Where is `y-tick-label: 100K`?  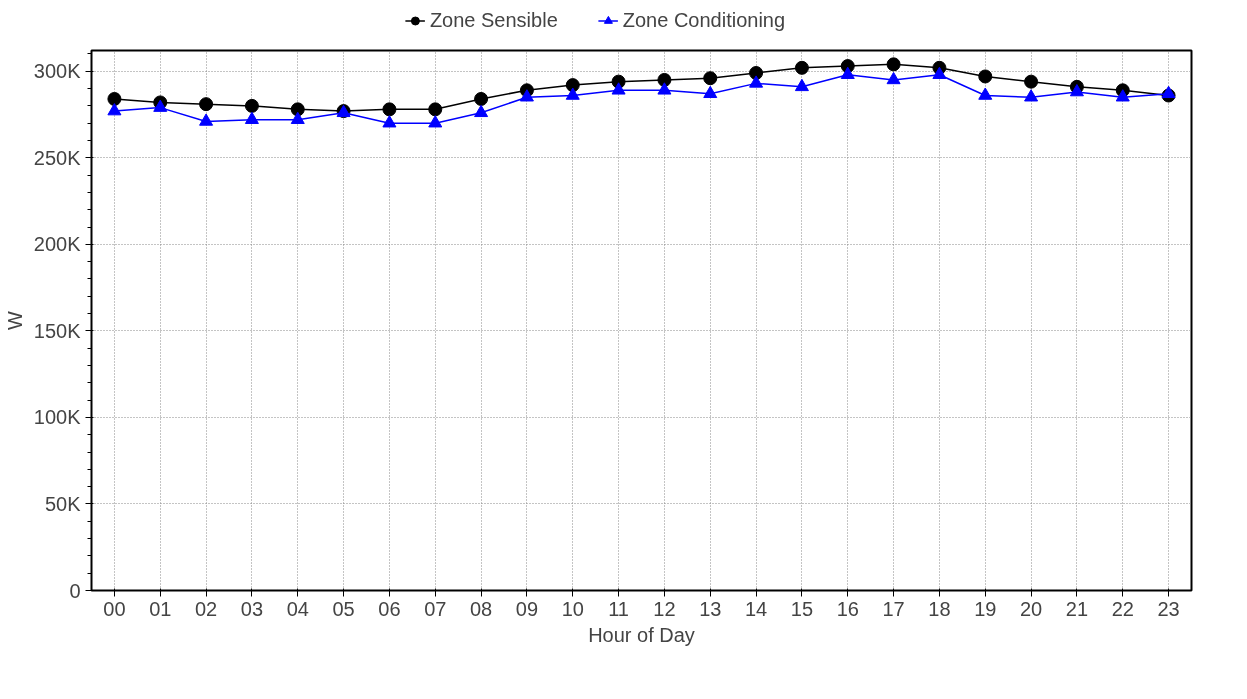
y-tick-label: 100K is located at coordinates (57, 417).